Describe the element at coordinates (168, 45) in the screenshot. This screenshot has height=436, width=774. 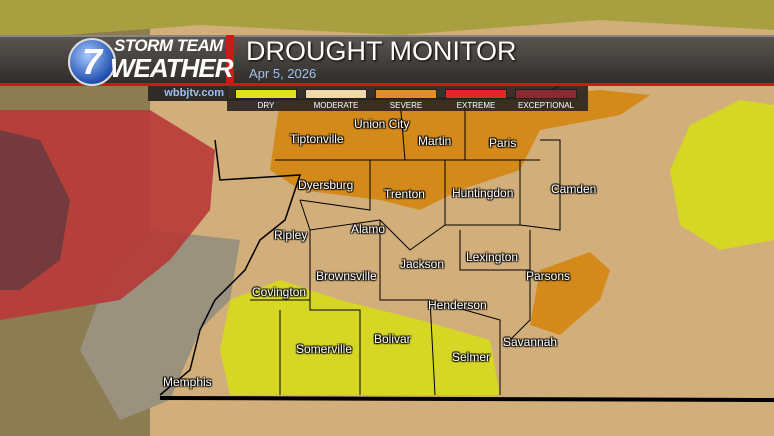
I see `brand-line1: STORM TEAM` at that location.